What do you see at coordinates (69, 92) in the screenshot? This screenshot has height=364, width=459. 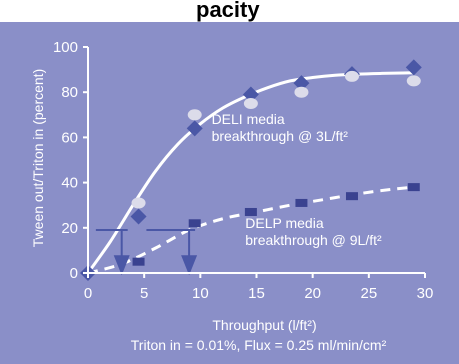 I see `y-tick-label: 80` at bounding box center [69, 92].